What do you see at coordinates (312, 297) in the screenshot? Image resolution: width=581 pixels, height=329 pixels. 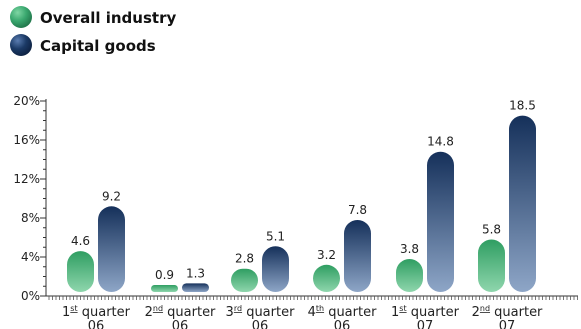 I see `x-axis` at bounding box center [312, 297].